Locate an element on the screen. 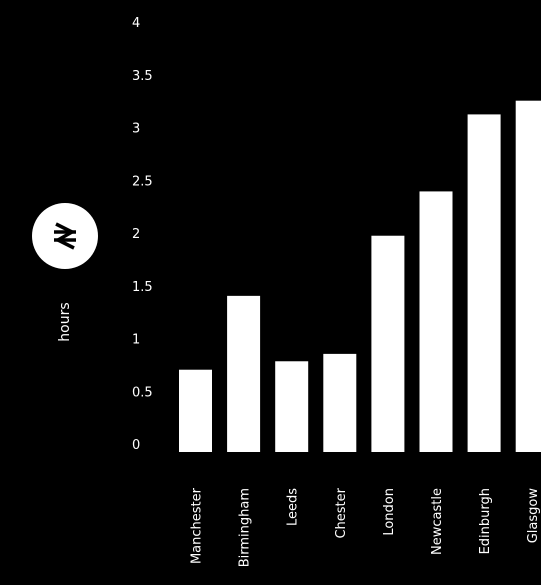  x-tick-label: Chester is located at coordinates (341, 512).